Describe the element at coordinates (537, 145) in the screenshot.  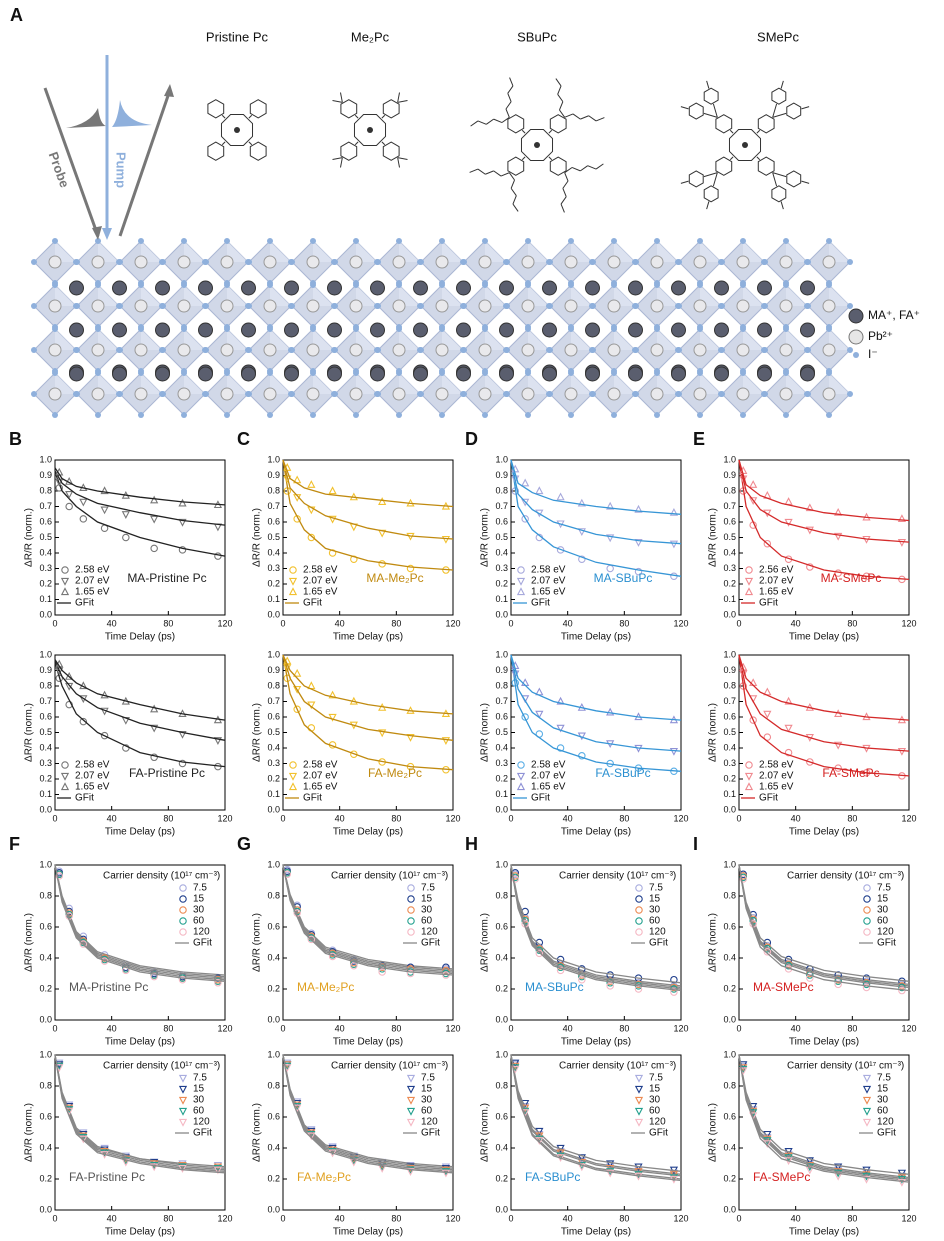
I see `metal-center` at that location.